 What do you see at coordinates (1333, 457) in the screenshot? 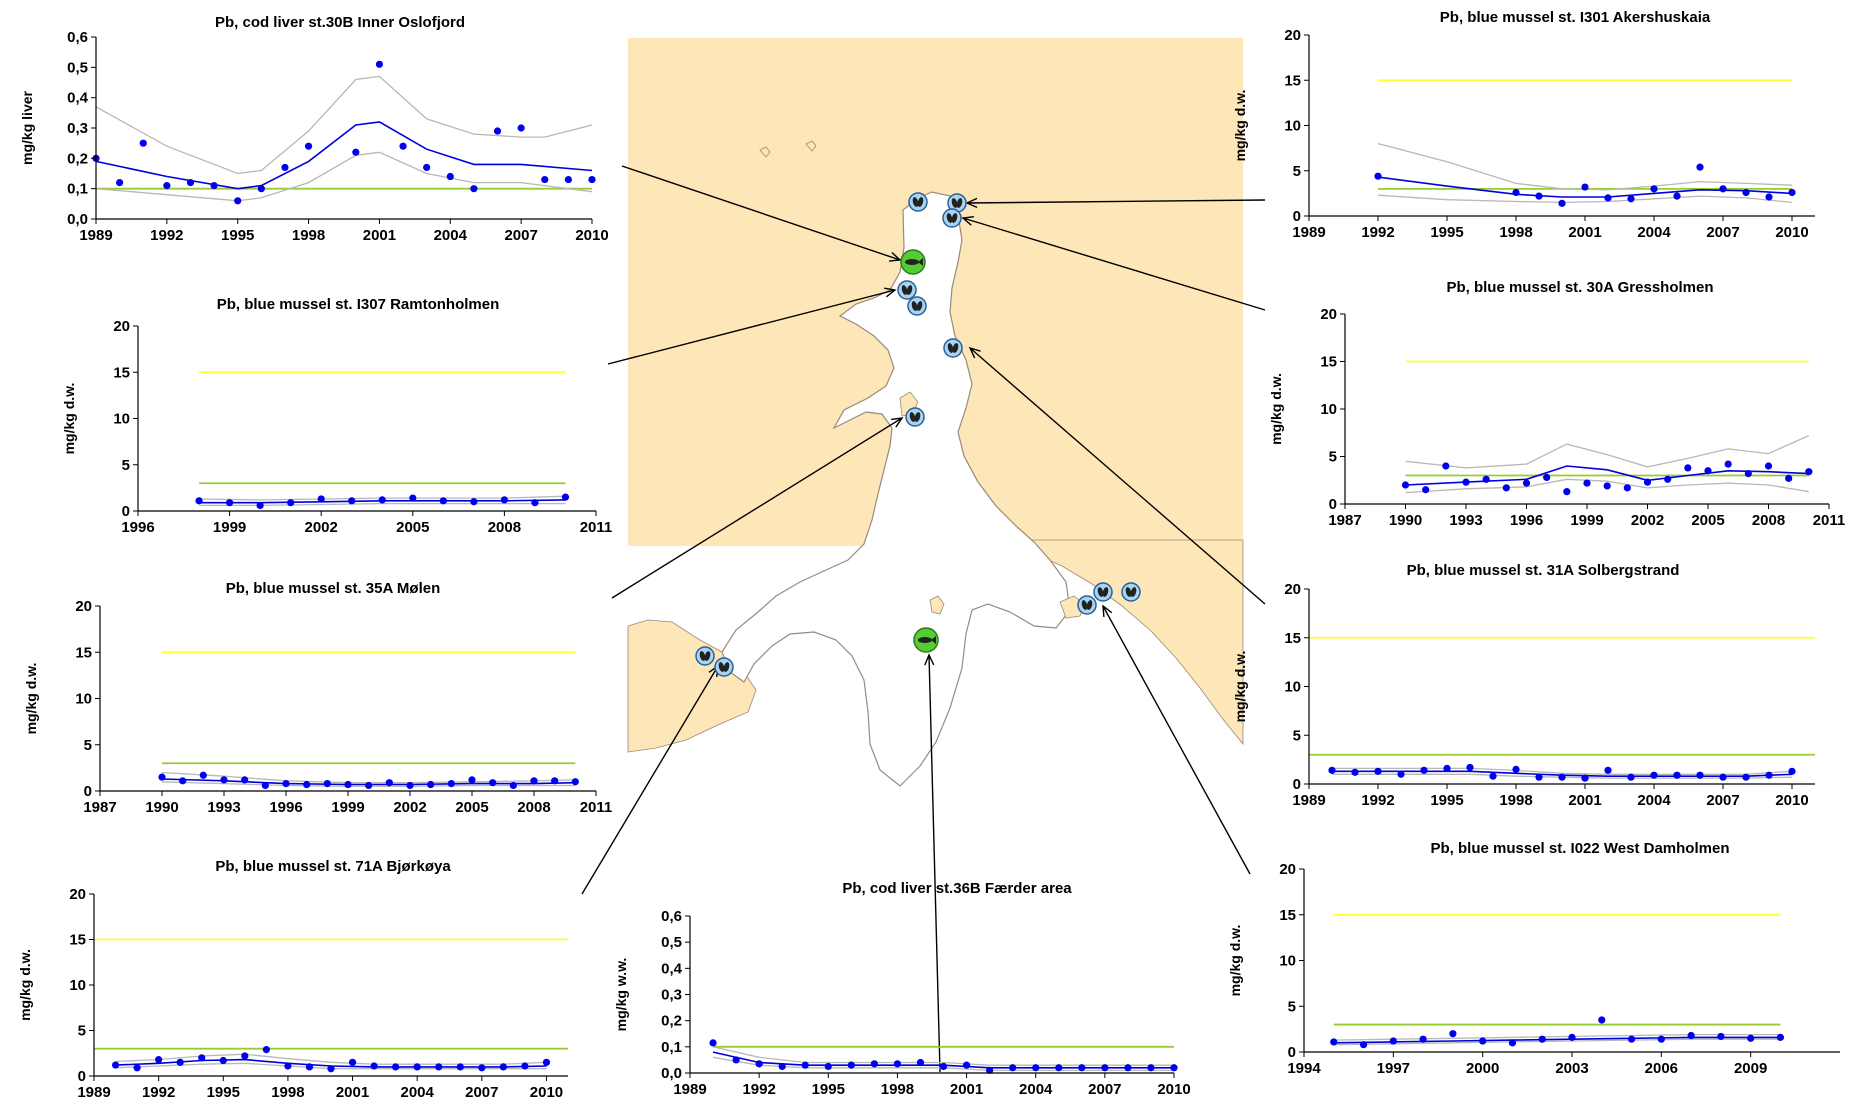
I see `y-tick-label: 5` at bounding box center [1333, 457].